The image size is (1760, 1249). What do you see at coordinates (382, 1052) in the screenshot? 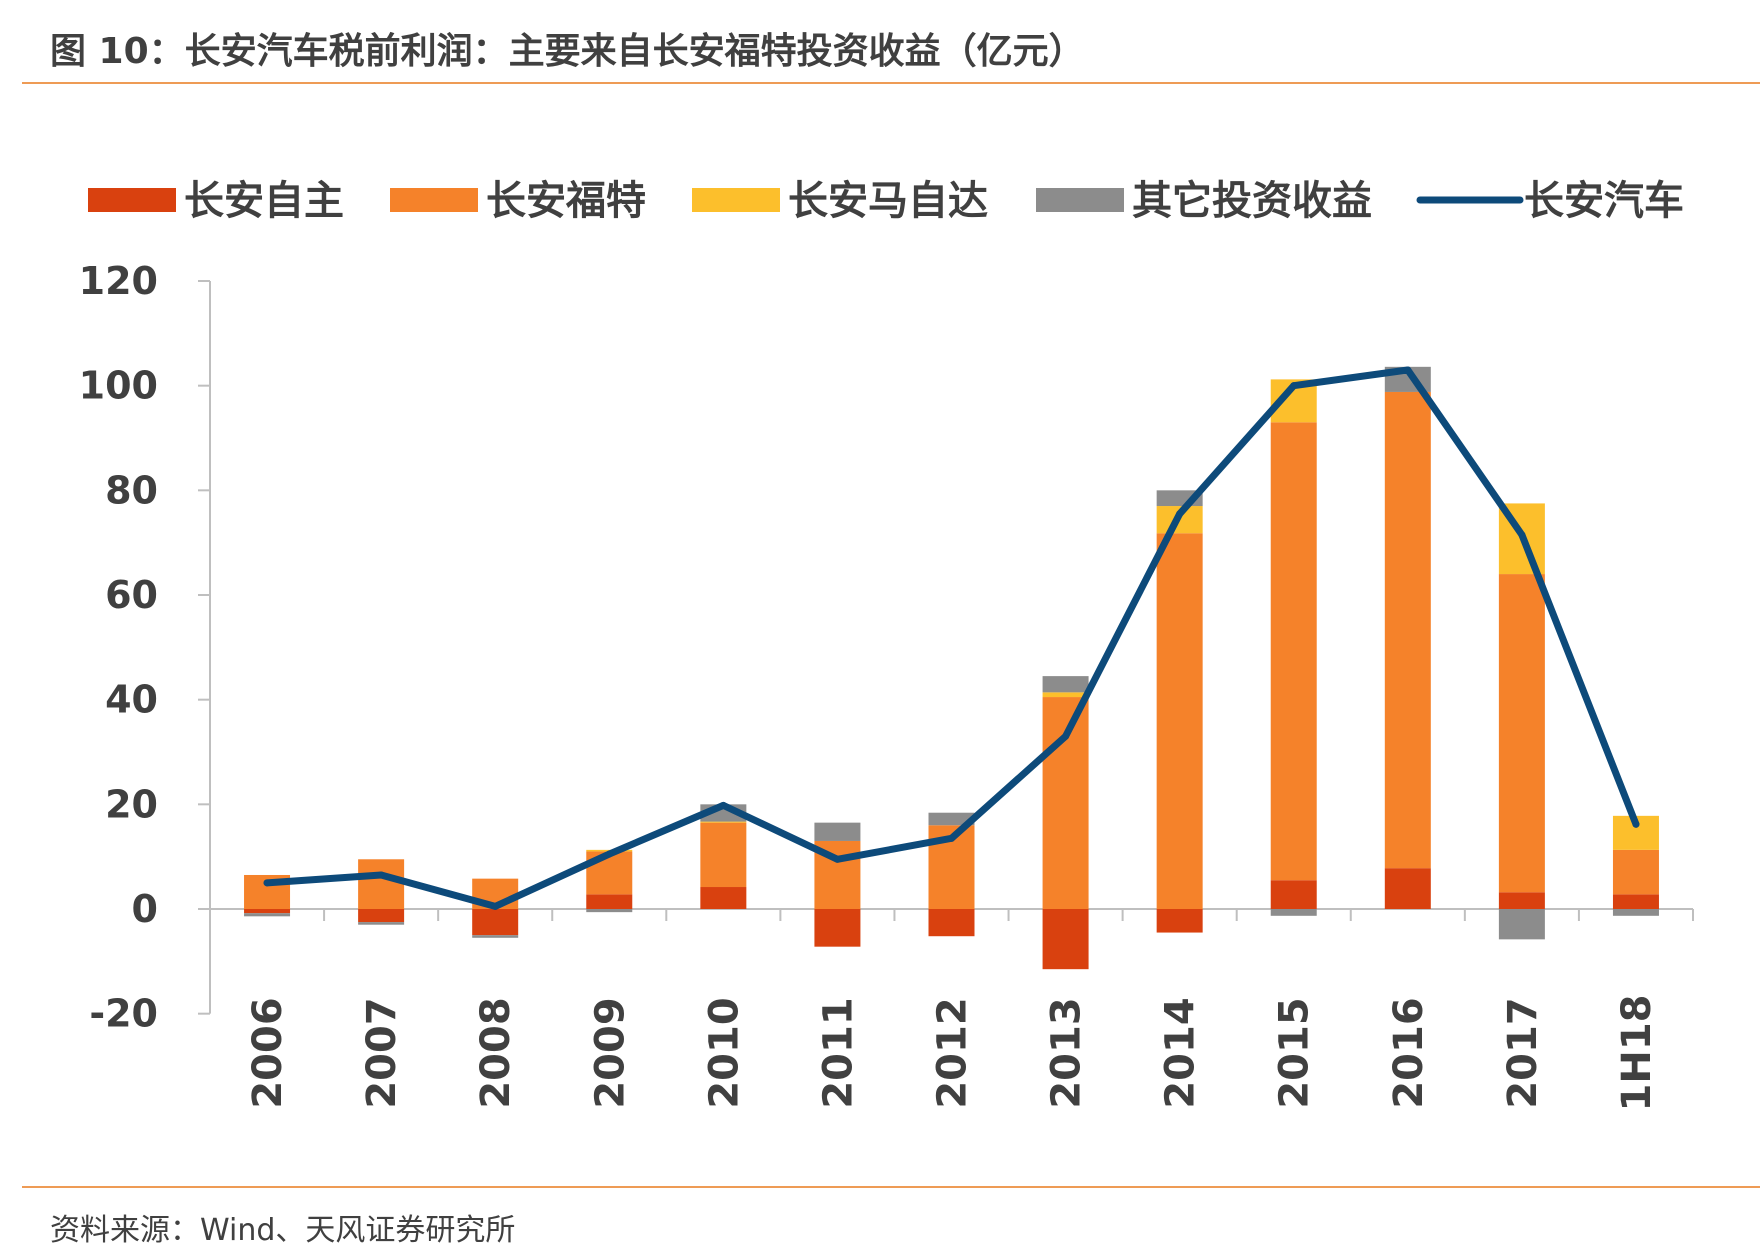
I see `x-tick-label: 2007` at bounding box center [382, 1052].